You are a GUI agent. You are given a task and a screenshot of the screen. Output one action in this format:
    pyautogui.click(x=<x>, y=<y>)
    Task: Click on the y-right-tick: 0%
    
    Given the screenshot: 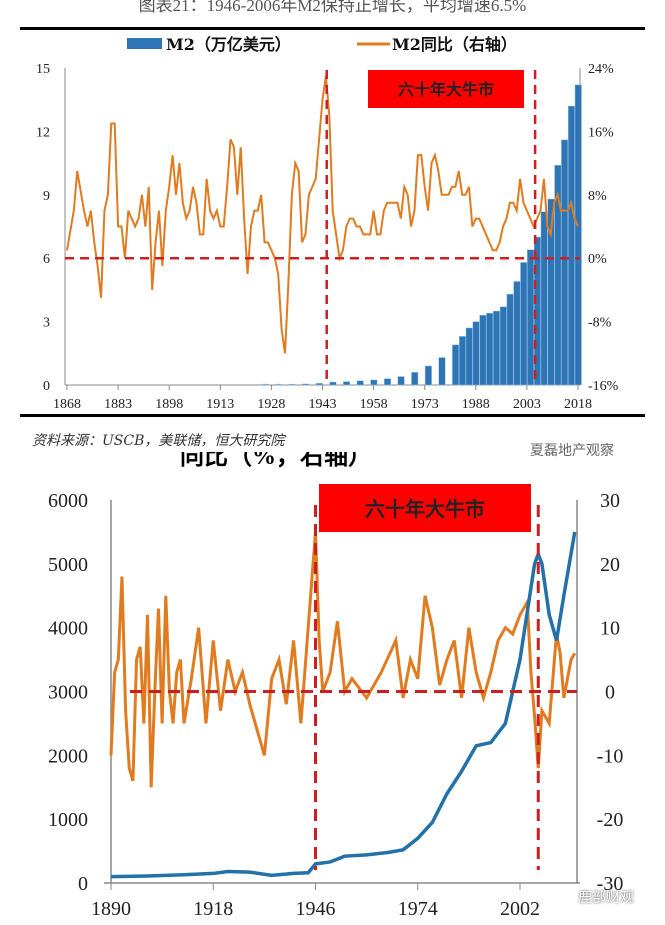 What is the action you would take?
    pyautogui.click(x=597, y=259)
    